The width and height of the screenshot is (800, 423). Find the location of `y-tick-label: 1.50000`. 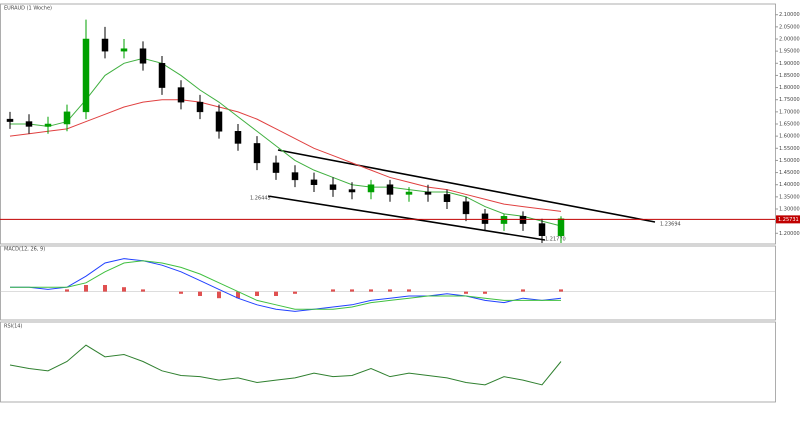

y-tick-label: 1.50000 is located at coordinates (789, 161).